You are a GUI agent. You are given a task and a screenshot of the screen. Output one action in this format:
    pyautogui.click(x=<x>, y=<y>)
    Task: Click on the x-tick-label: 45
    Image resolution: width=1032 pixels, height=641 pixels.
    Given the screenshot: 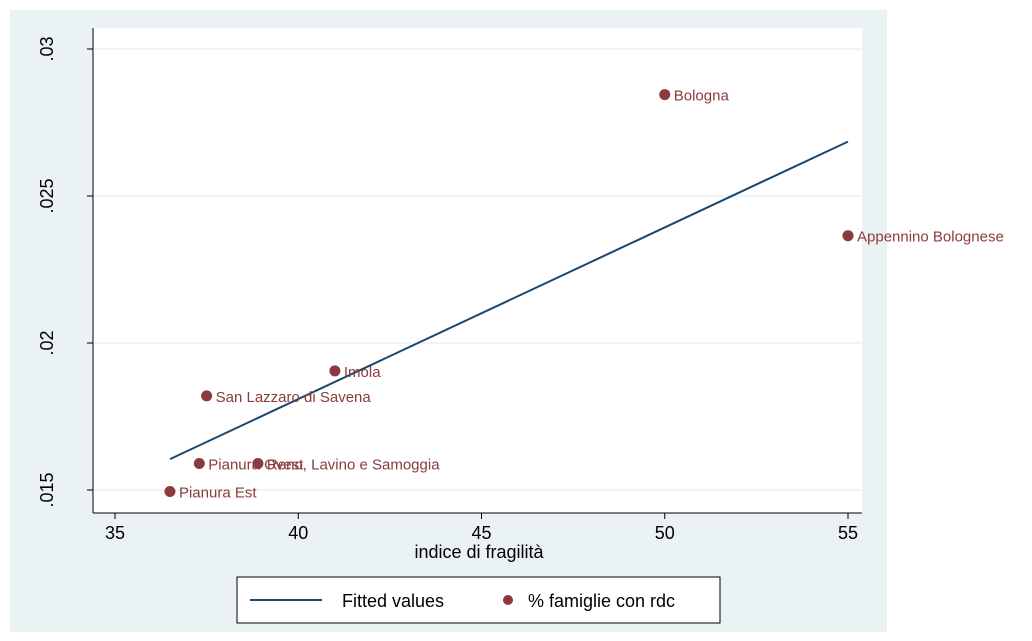 What is the action you would take?
    pyautogui.click(x=481, y=533)
    